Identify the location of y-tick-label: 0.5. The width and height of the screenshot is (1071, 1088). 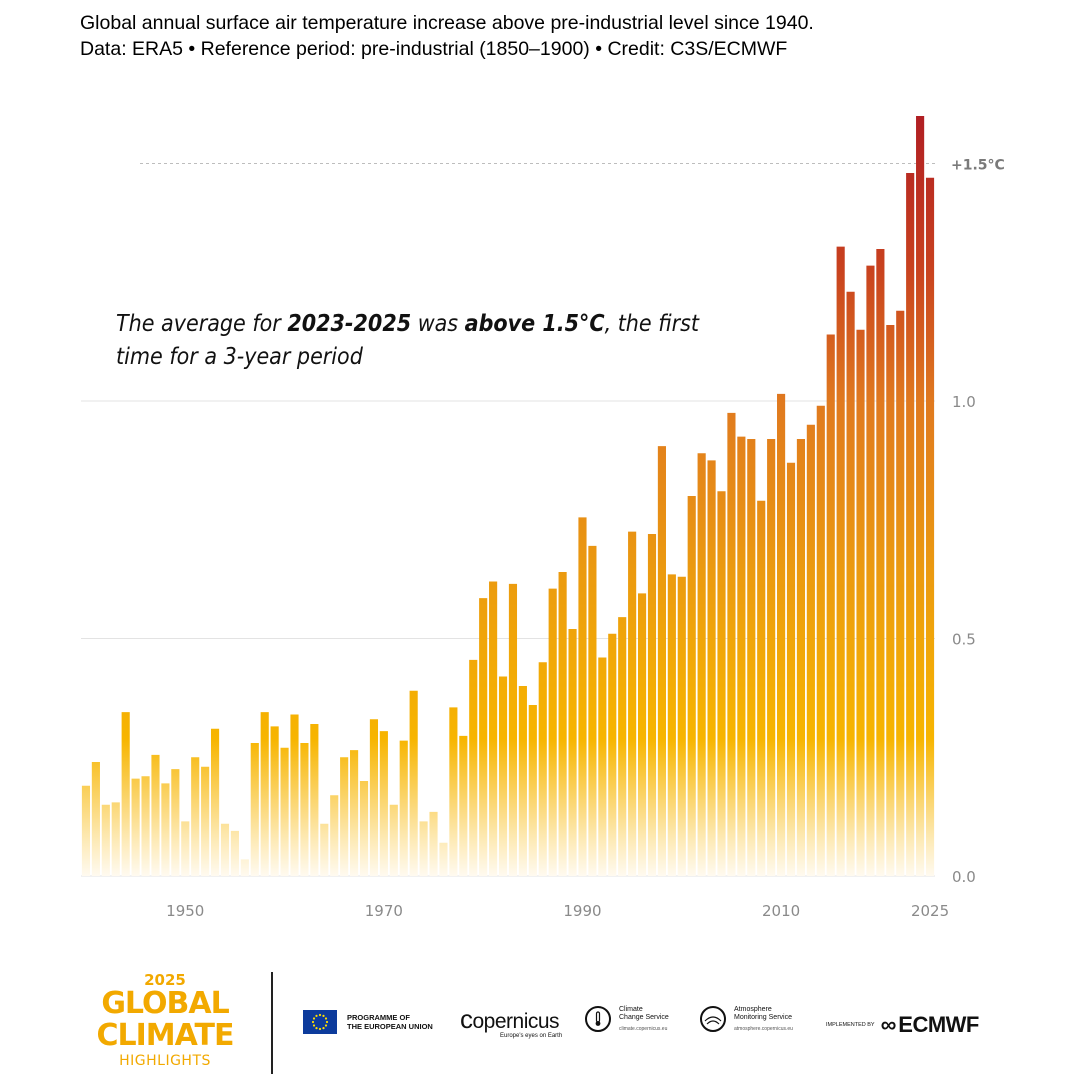
(964, 640).